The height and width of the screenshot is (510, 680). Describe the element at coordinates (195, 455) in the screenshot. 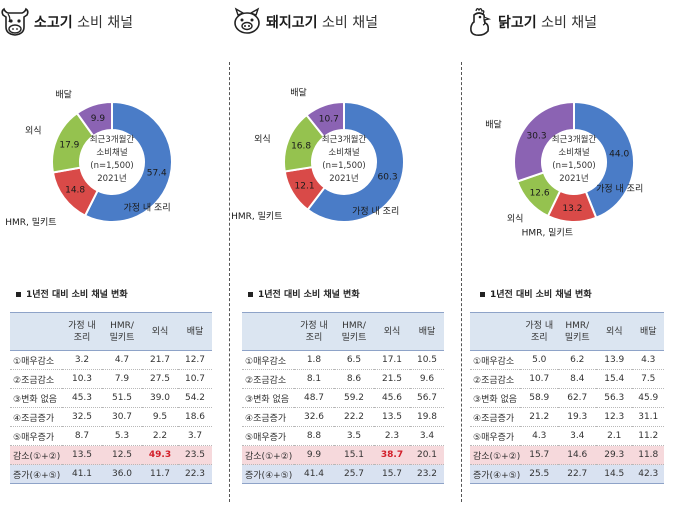

I see `table-cell: 23.5` at that location.